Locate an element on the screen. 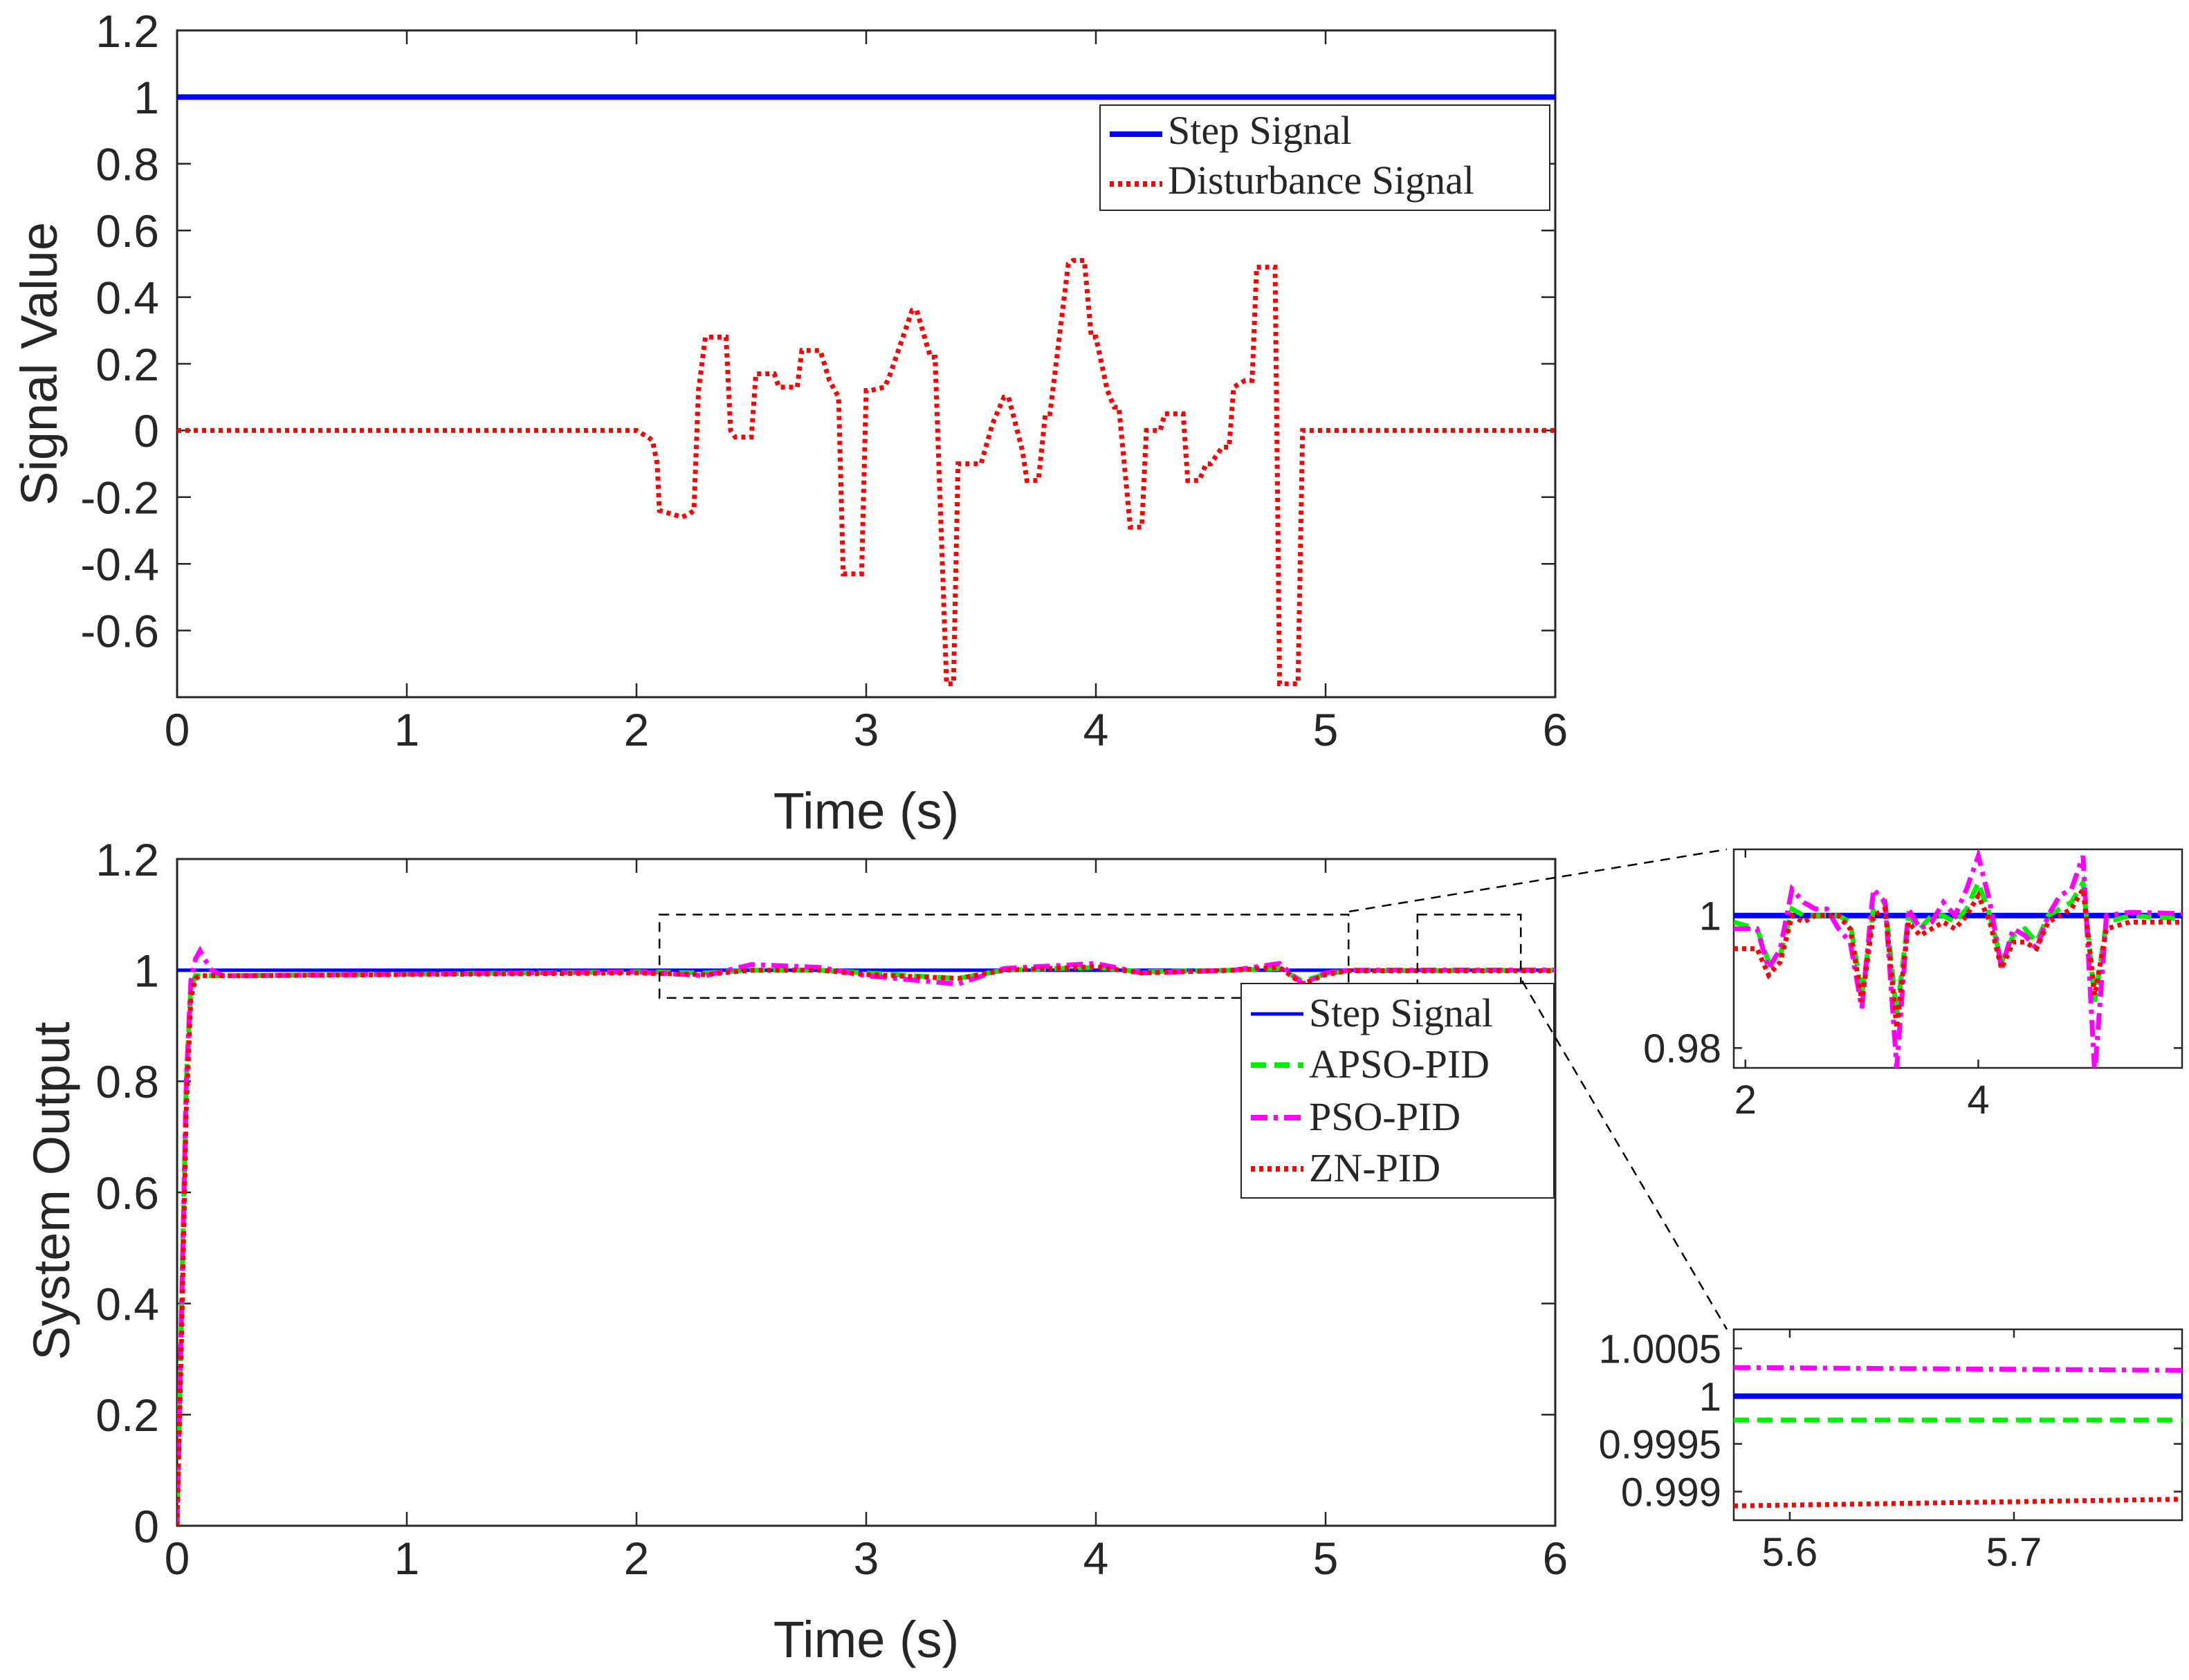  bottom-y-tick-label: 1.2 is located at coordinates (127, 859).